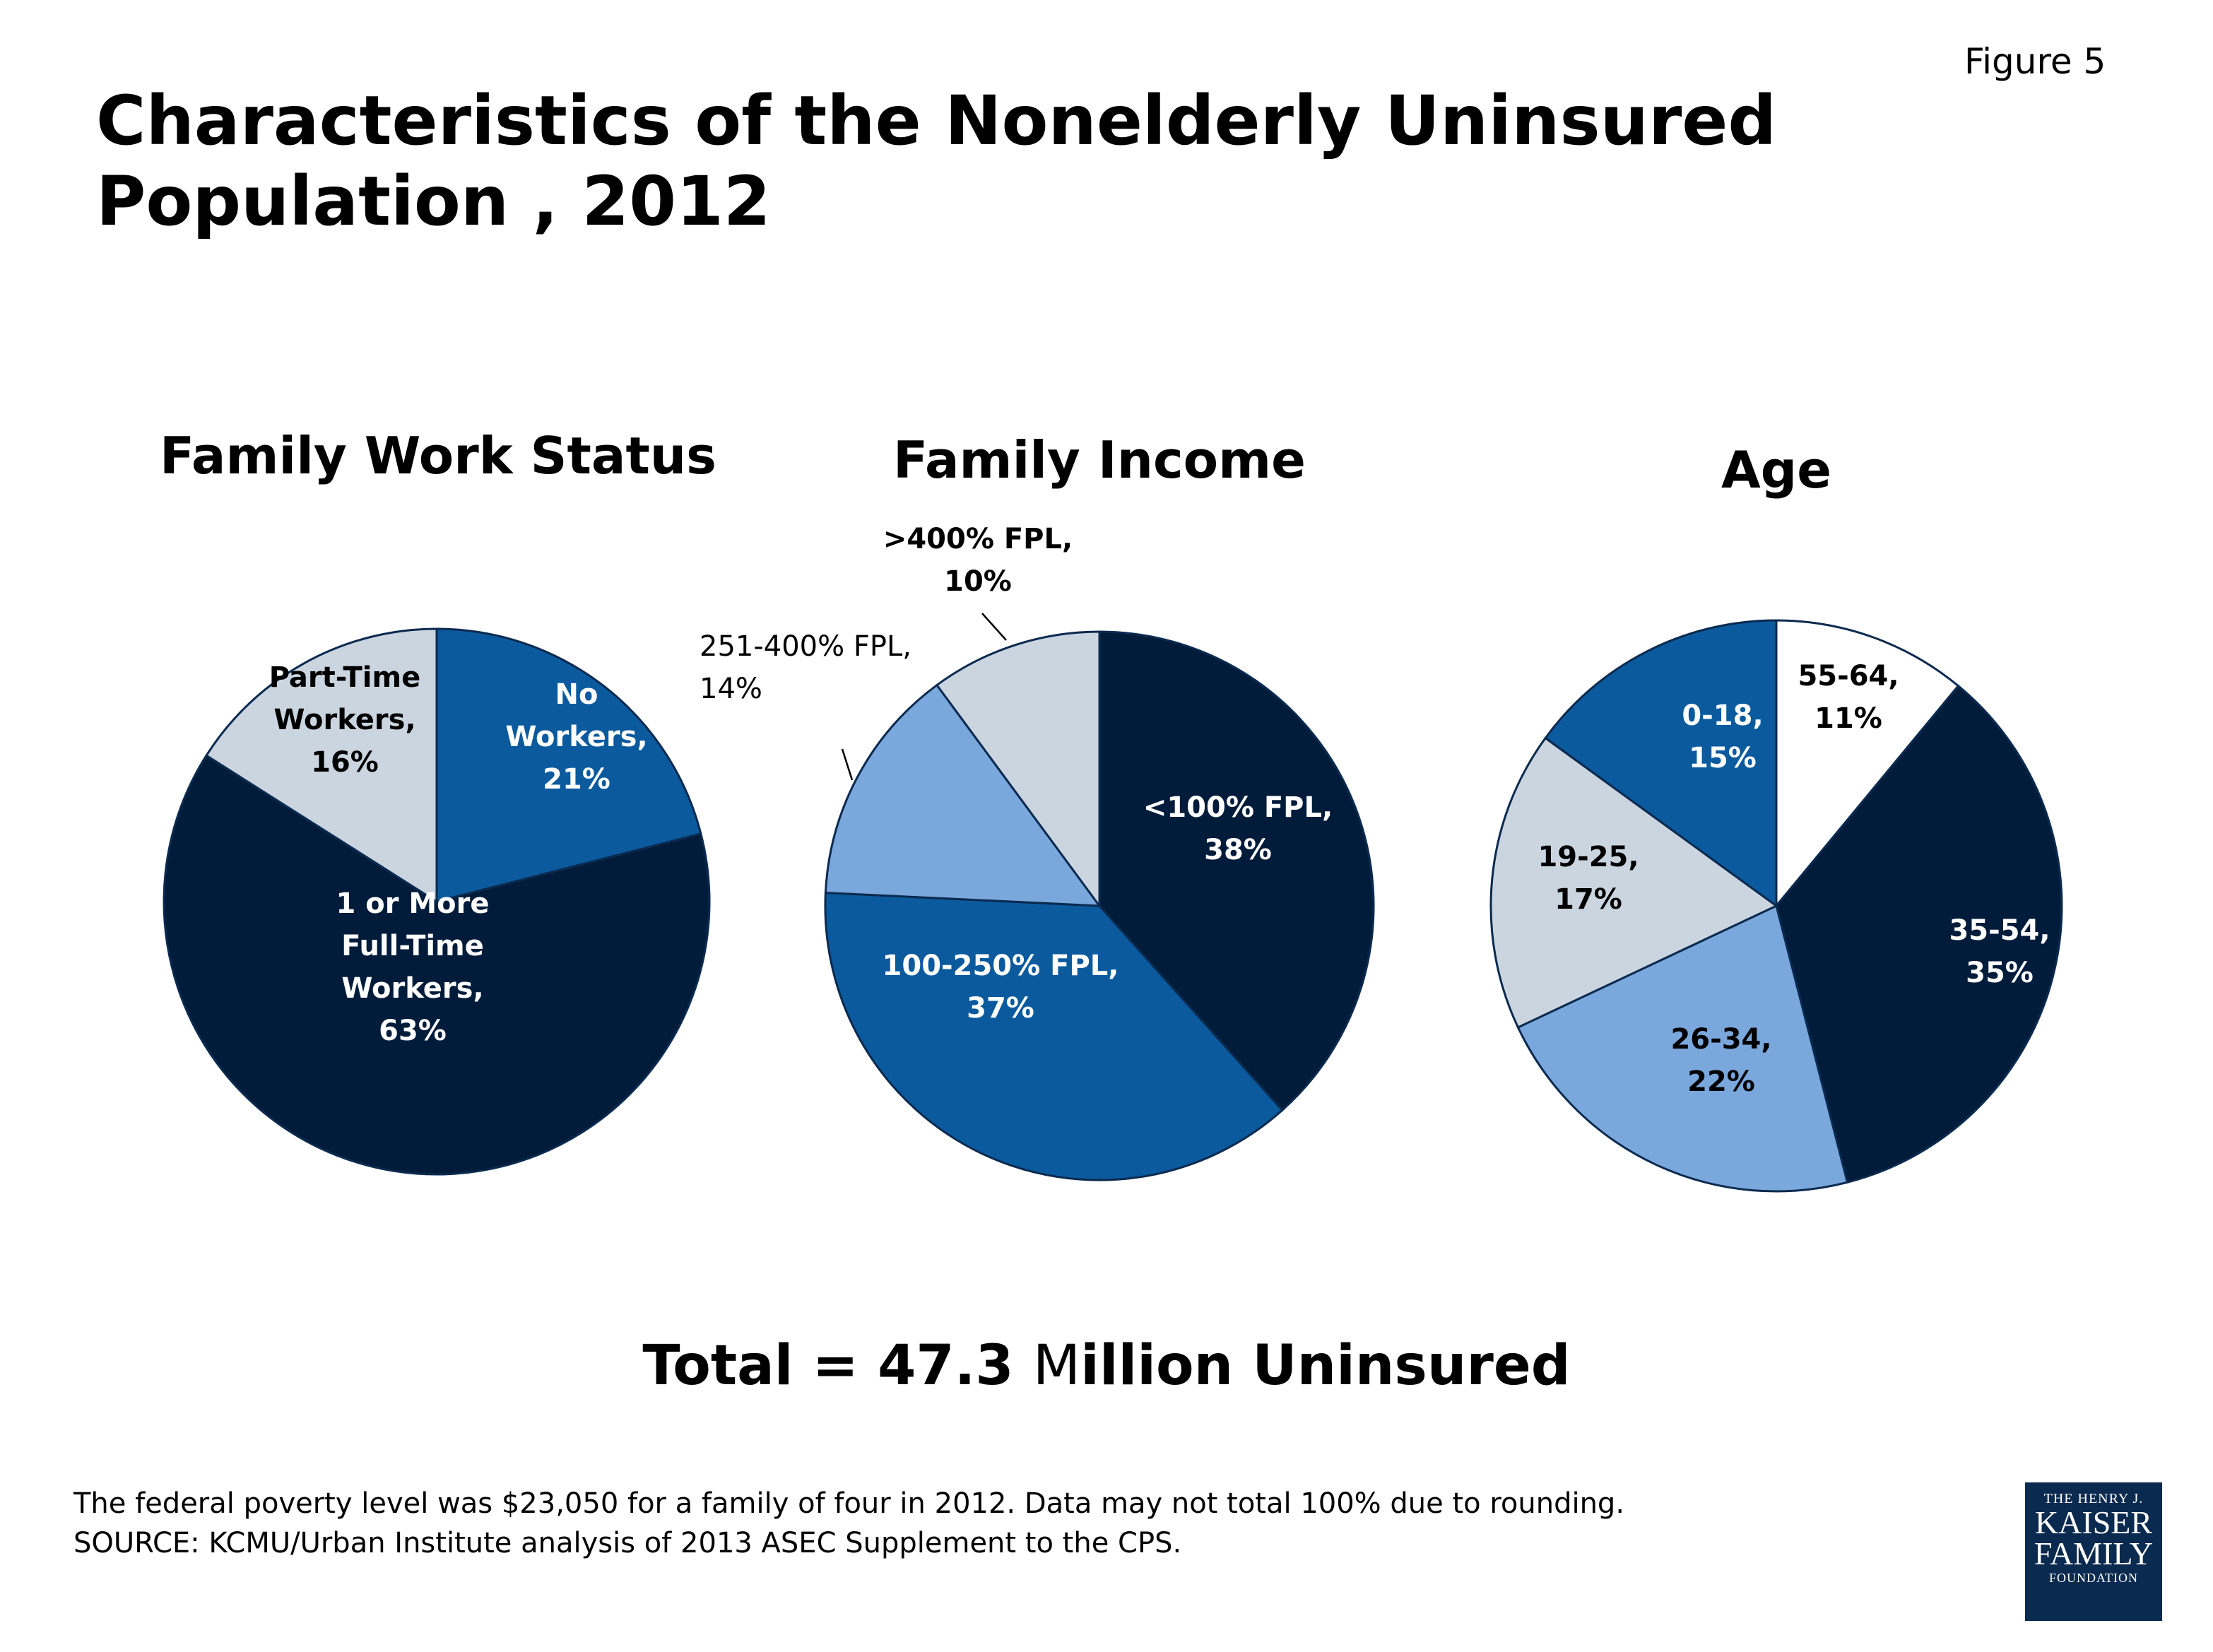 This screenshot has width=2213, height=1652. I want to click on slice-label-line: Part-Time, so click(345, 677).